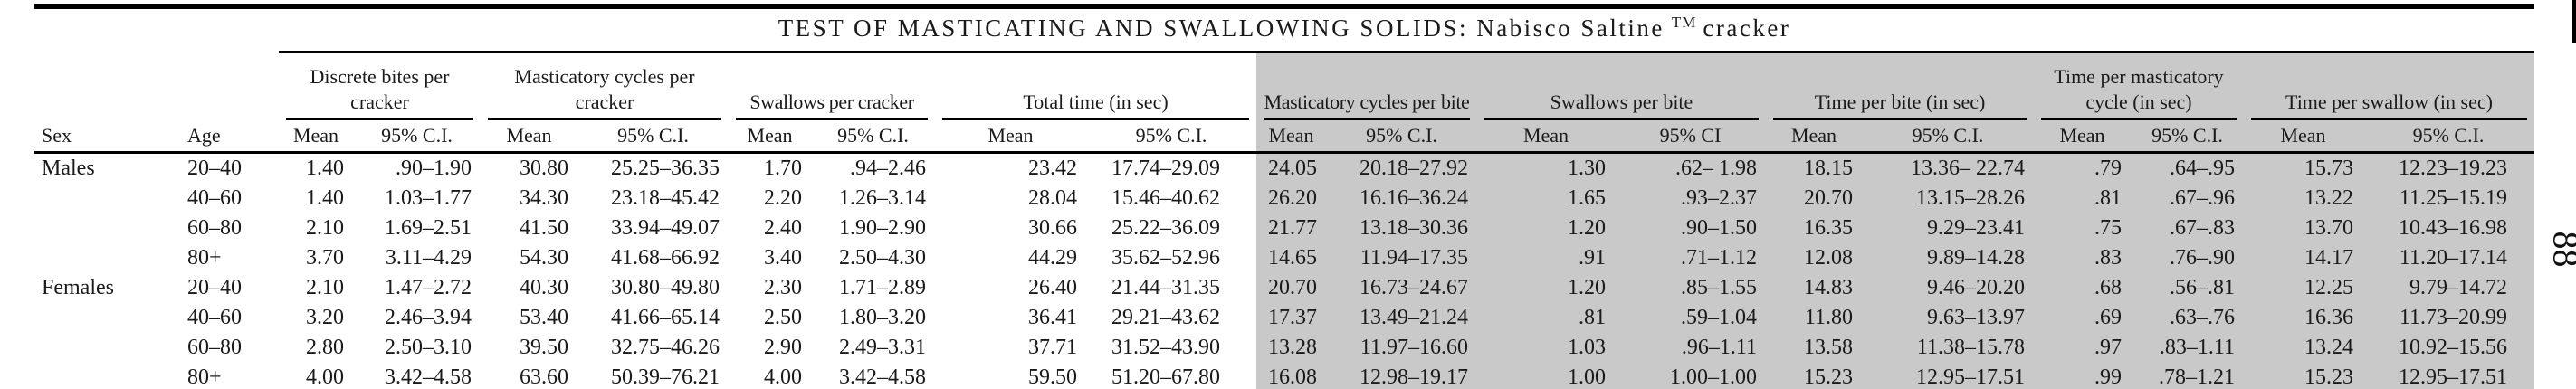  What do you see at coordinates (2448, 258) in the screenshot?
I see `cell: 11.20–17.14` at bounding box center [2448, 258].